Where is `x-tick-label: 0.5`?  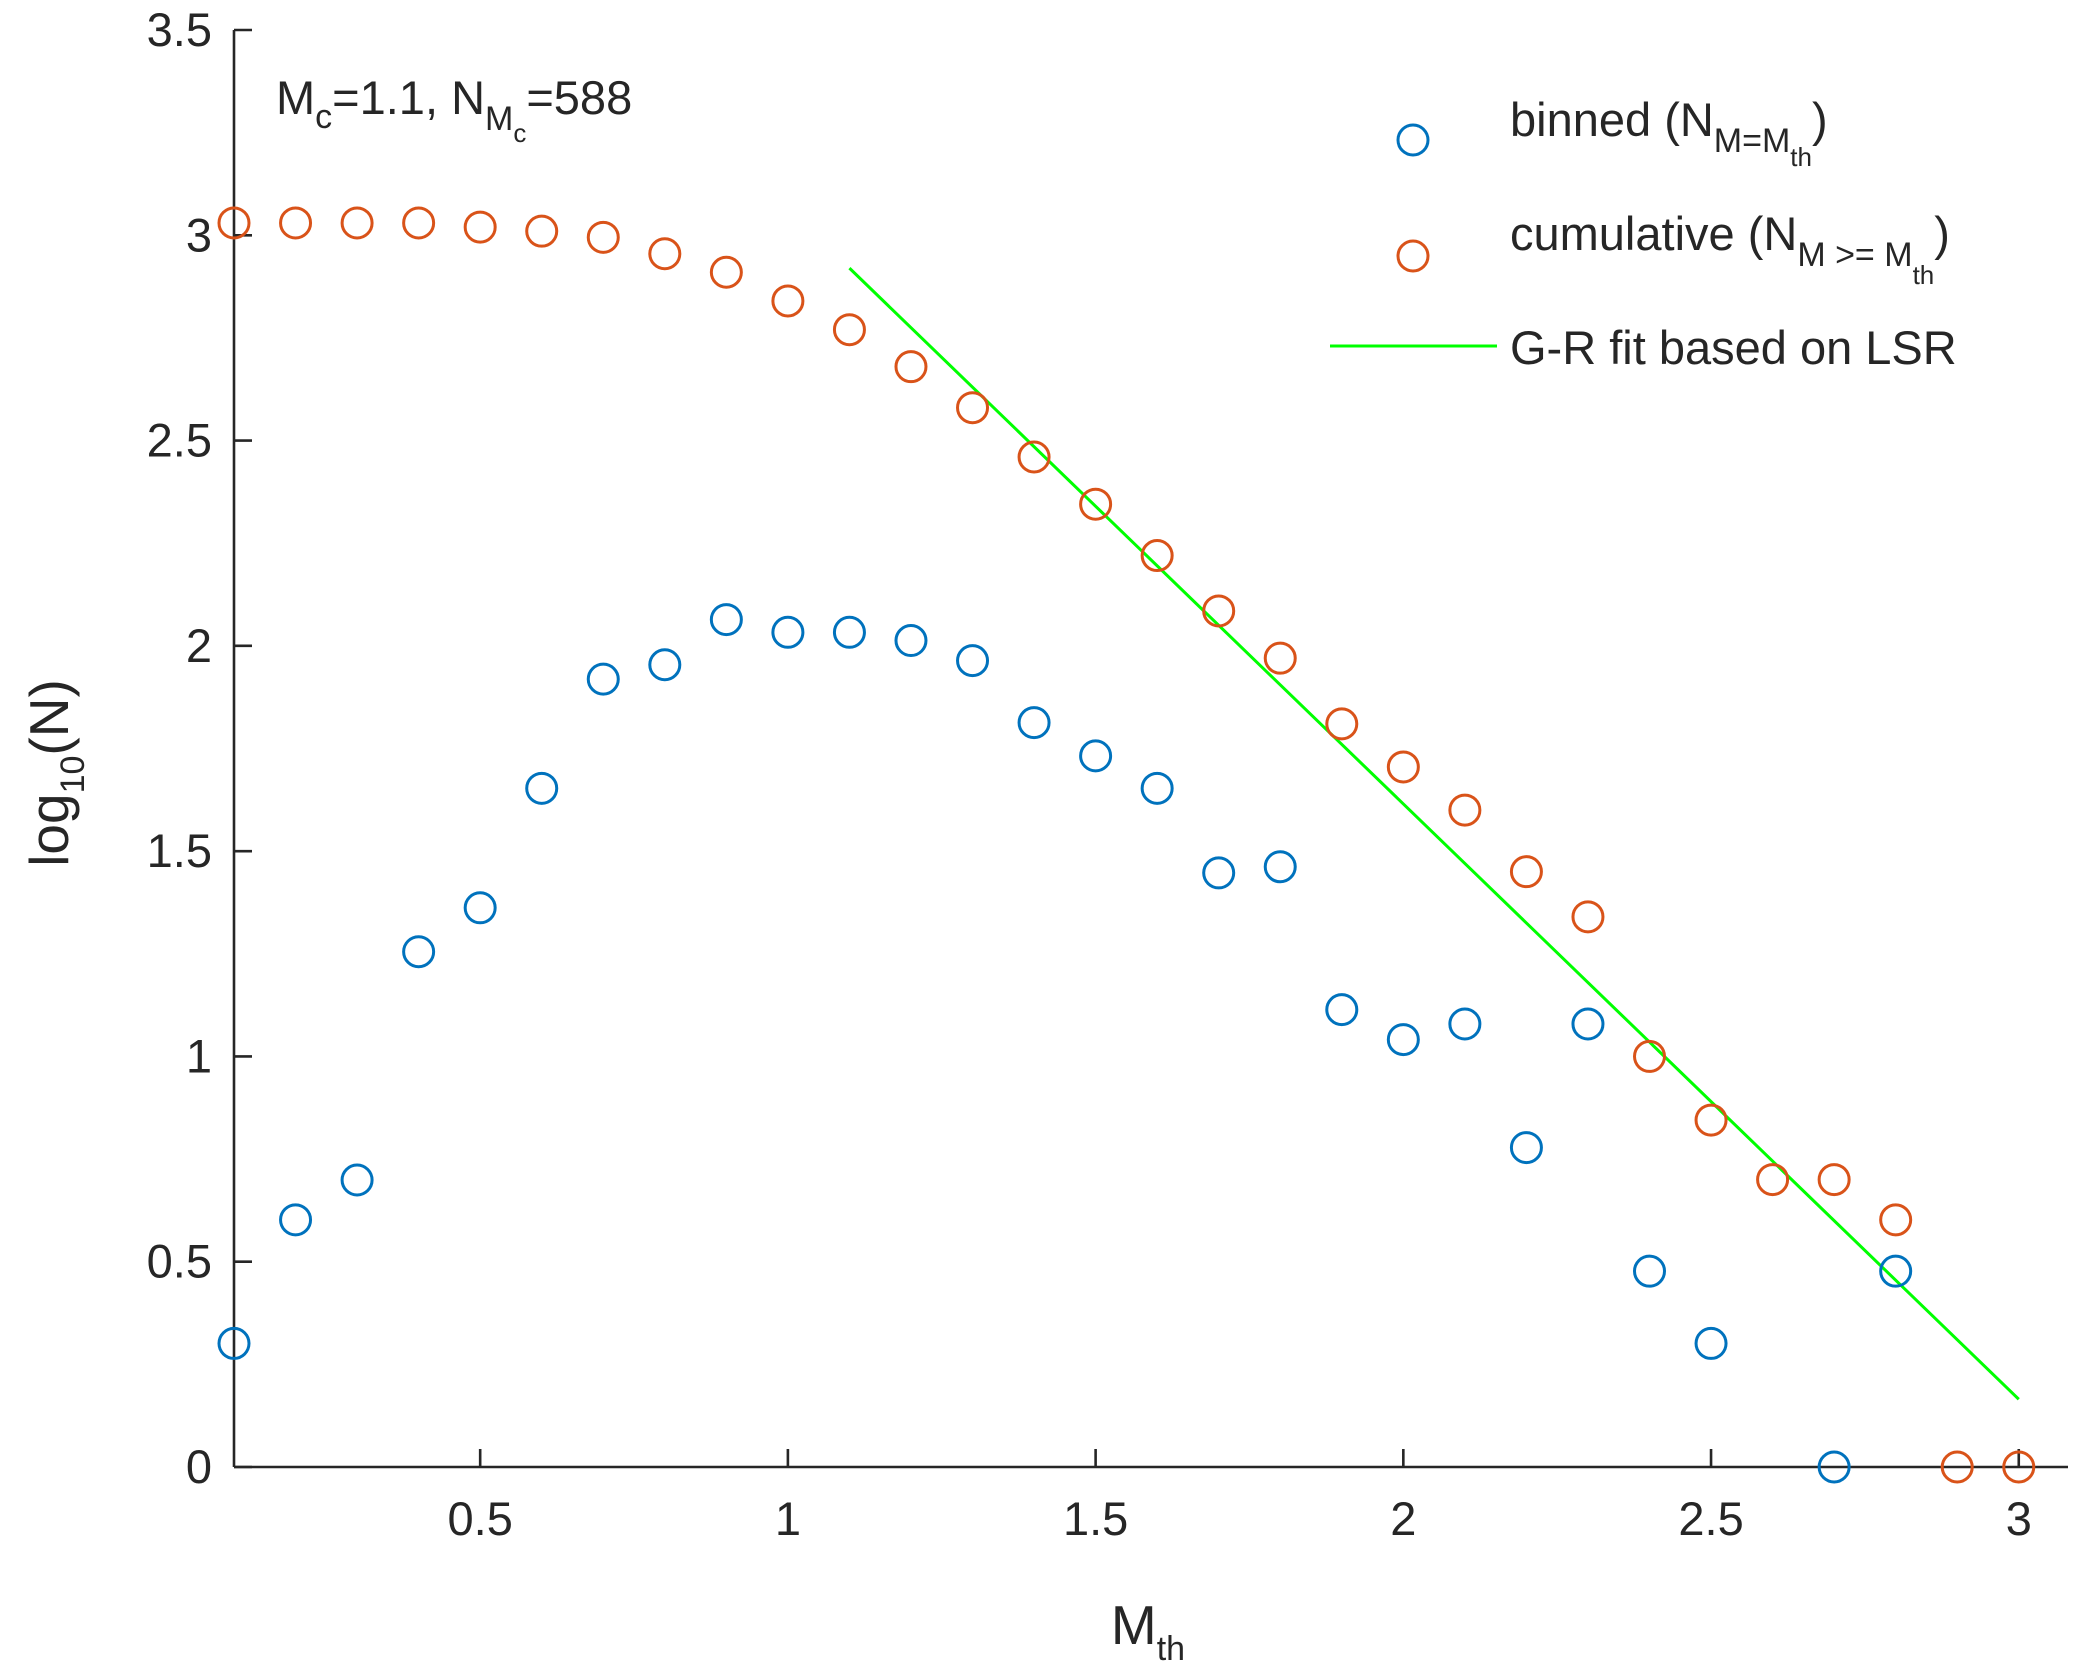 x-tick-label: 0.5 is located at coordinates (480, 1518).